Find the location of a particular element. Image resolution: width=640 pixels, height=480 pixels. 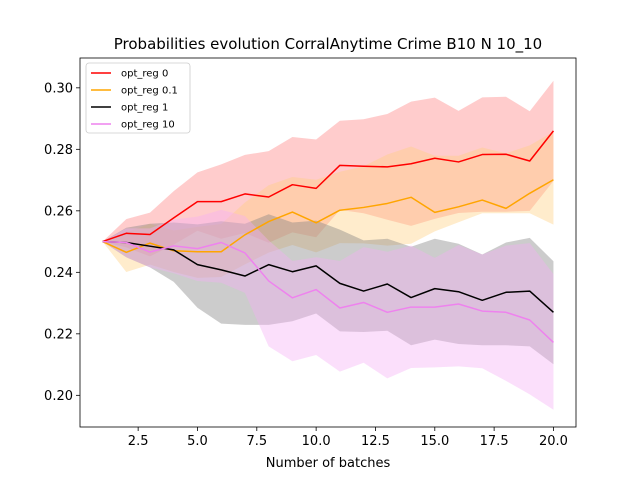

legend-box is located at coordinates (138, 98).